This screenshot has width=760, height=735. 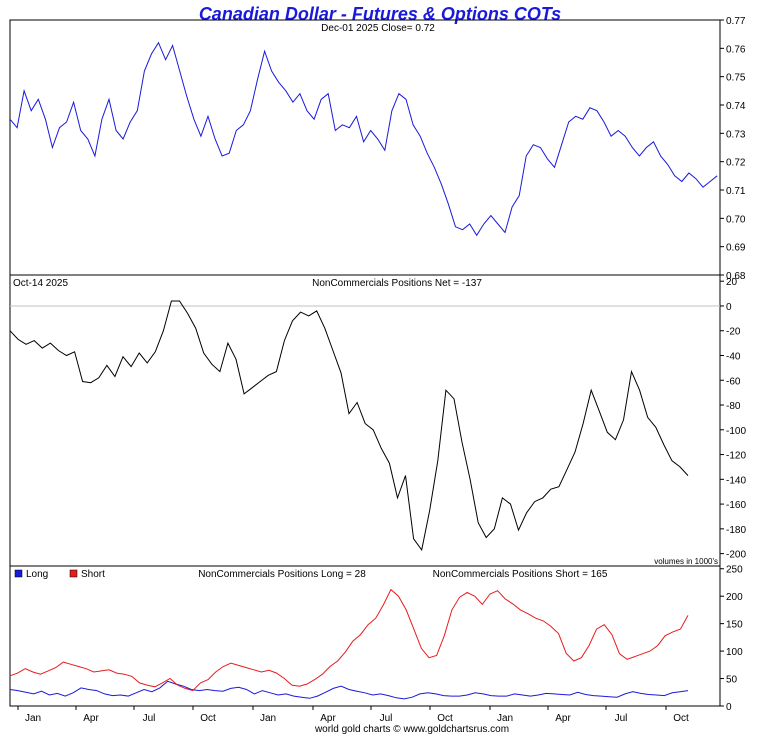 What do you see at coordinates (733, 406) in the screenshot?
I see `y-tick-label-net-5: -80` at bounding box center [733, 406].